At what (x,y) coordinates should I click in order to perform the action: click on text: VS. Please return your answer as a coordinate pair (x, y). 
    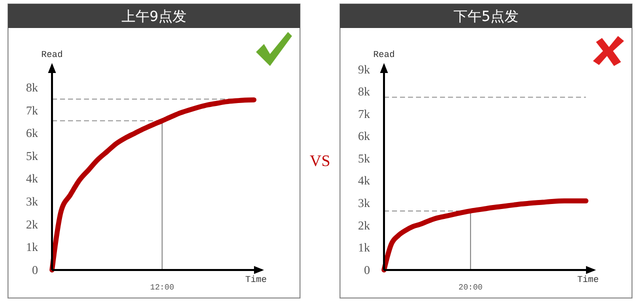
    Looking at the image, I should click on (320, 161).